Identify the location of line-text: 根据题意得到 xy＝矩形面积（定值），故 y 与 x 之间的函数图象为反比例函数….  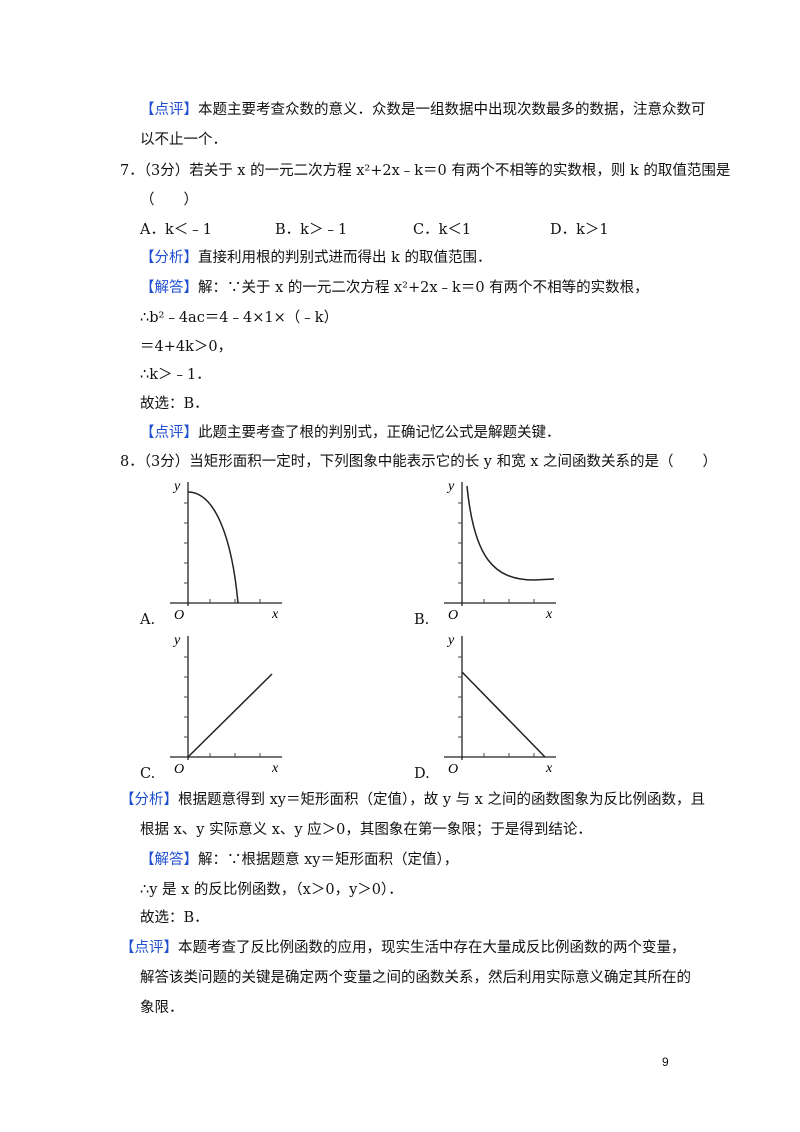
(442, 800).